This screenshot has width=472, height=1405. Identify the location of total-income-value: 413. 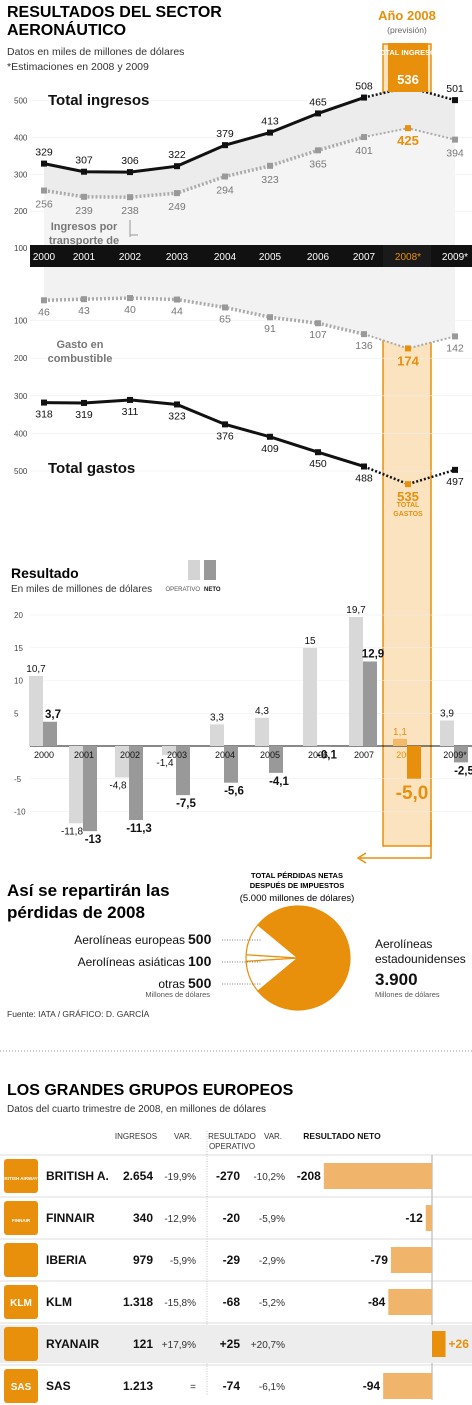
(270, 122).